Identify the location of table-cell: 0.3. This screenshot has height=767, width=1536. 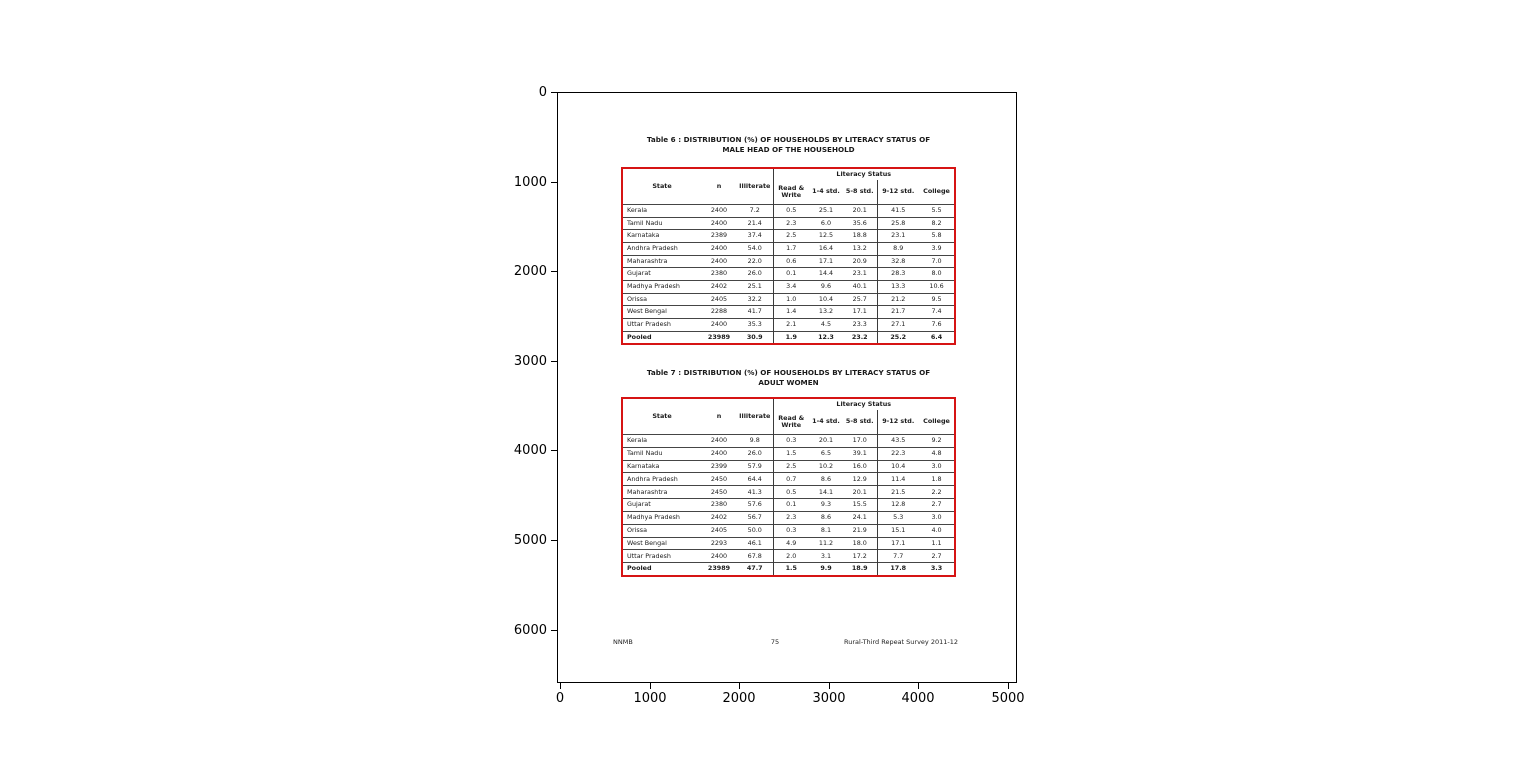
(790, 530).